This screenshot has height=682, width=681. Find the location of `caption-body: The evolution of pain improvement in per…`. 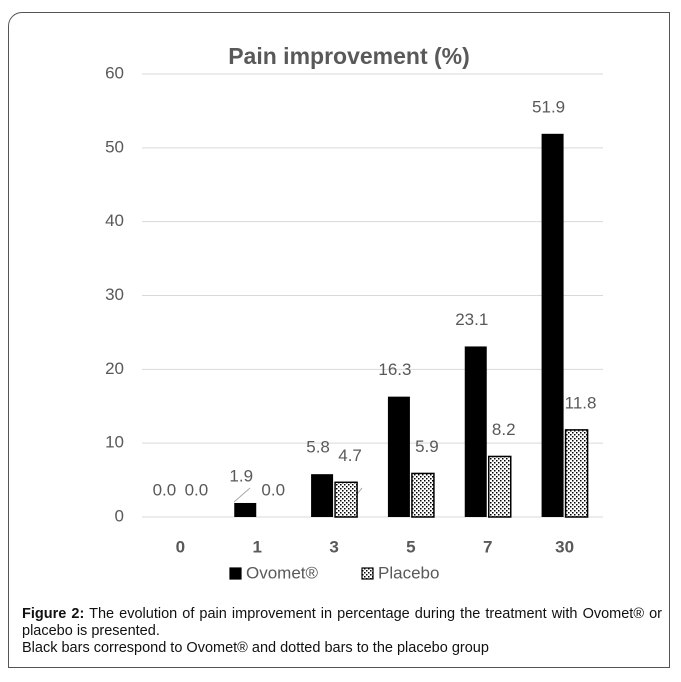

caption-body: The evolution of pain improvement in per… is located at coordinates (342, 622).